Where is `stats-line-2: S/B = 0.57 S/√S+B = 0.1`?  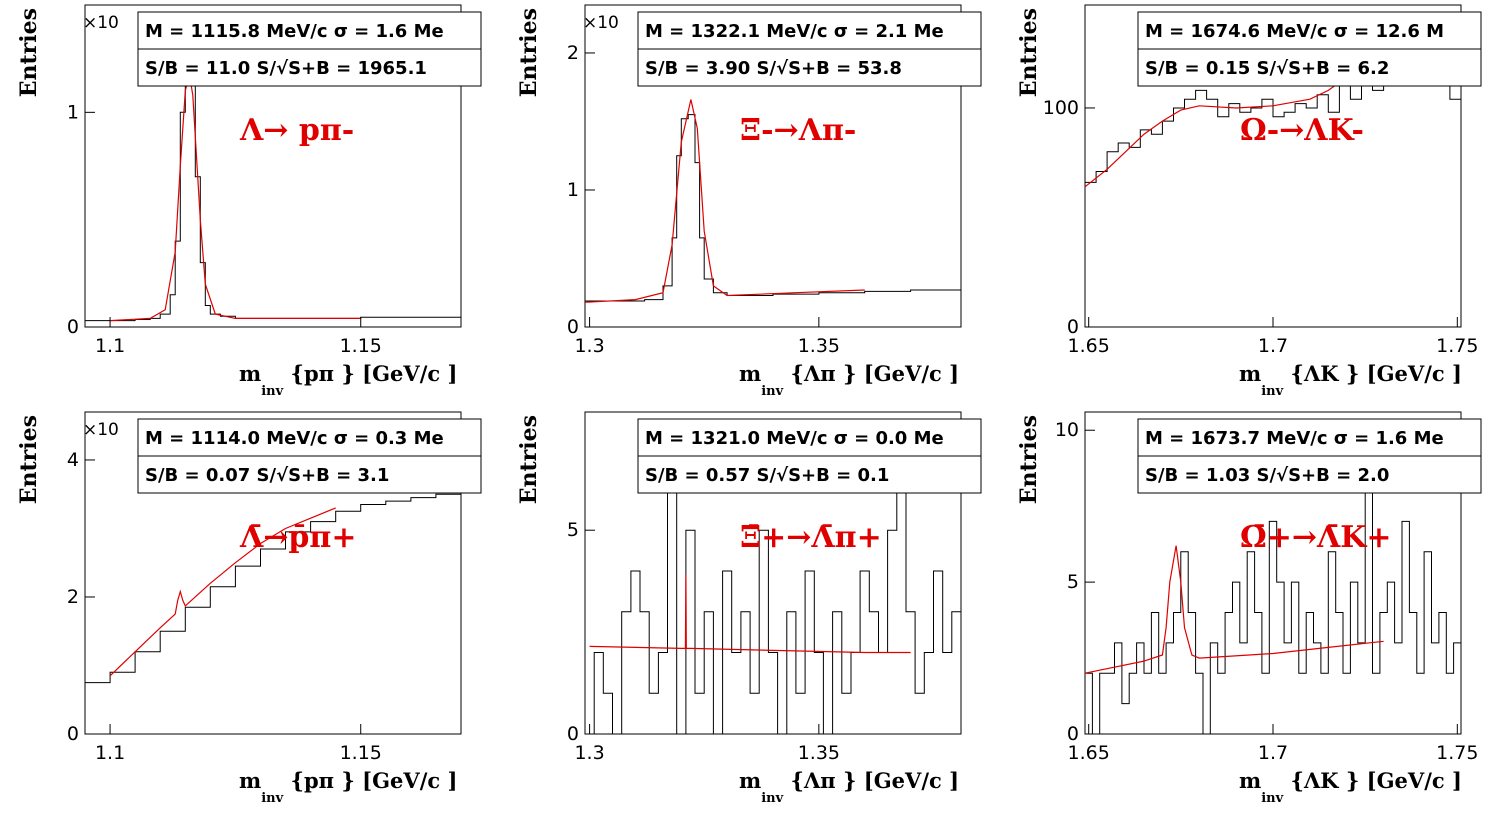
stats-line-2: S/B = 0.57 S/√S+B = 0.1 is located at coordinates (767, 475).